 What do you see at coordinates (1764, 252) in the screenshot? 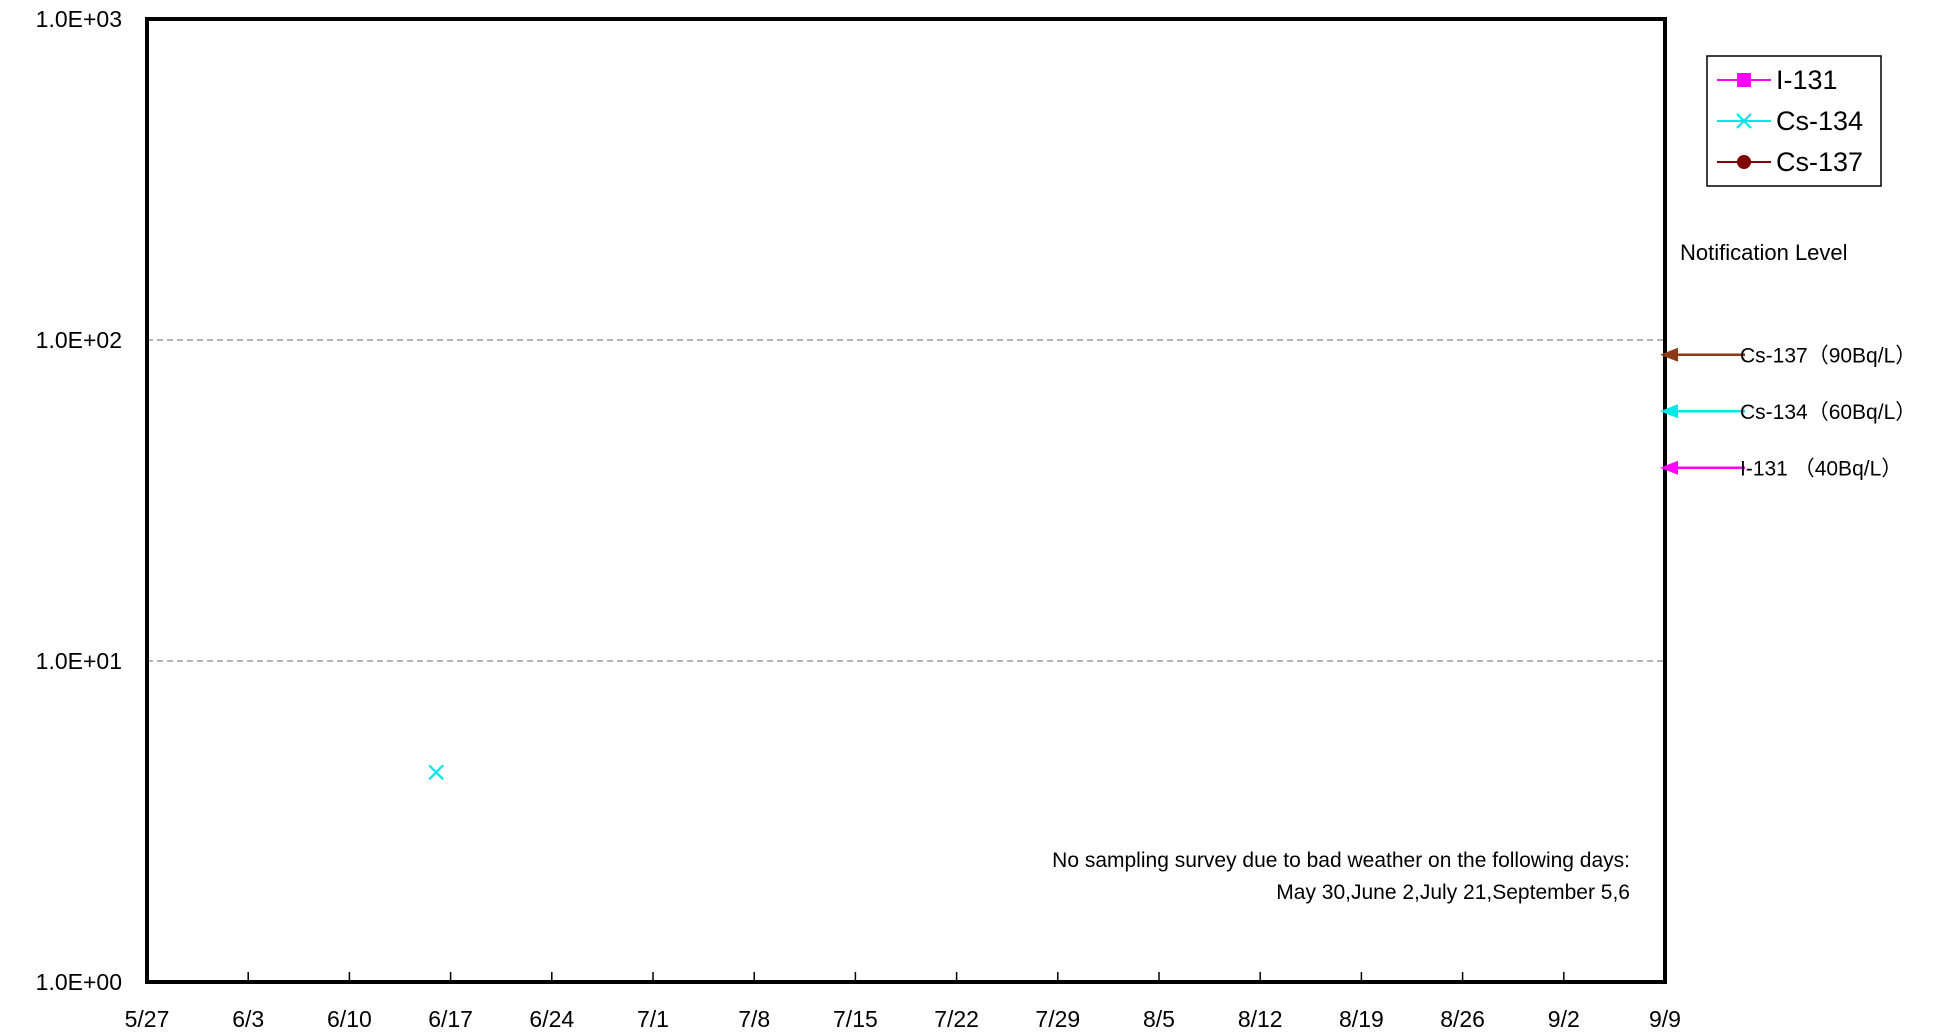
I see `notification-level-title: Notification Level` at bounding box center [1764, 252].